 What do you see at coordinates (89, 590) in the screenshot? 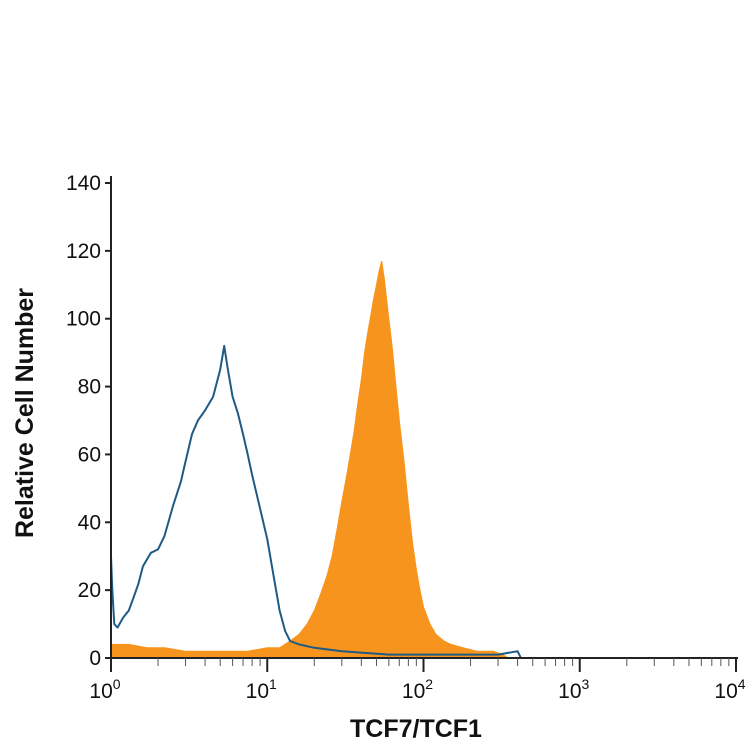
I see `y-tick-label: 20` at bounding box center [89, 590].